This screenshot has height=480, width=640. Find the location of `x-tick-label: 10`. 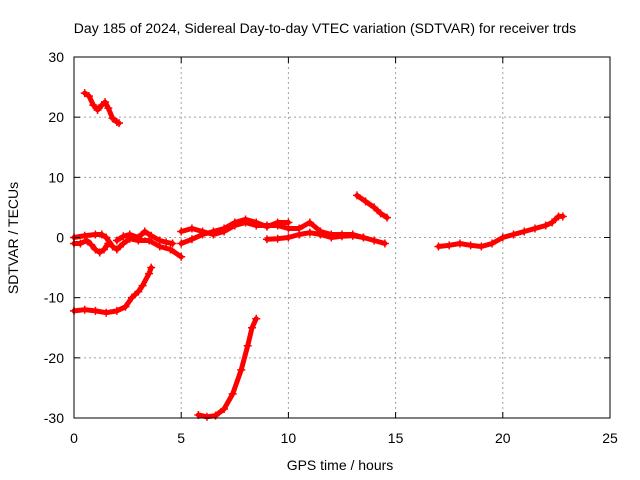

x-tick-label: 10 is located at coordinates (289, 438).